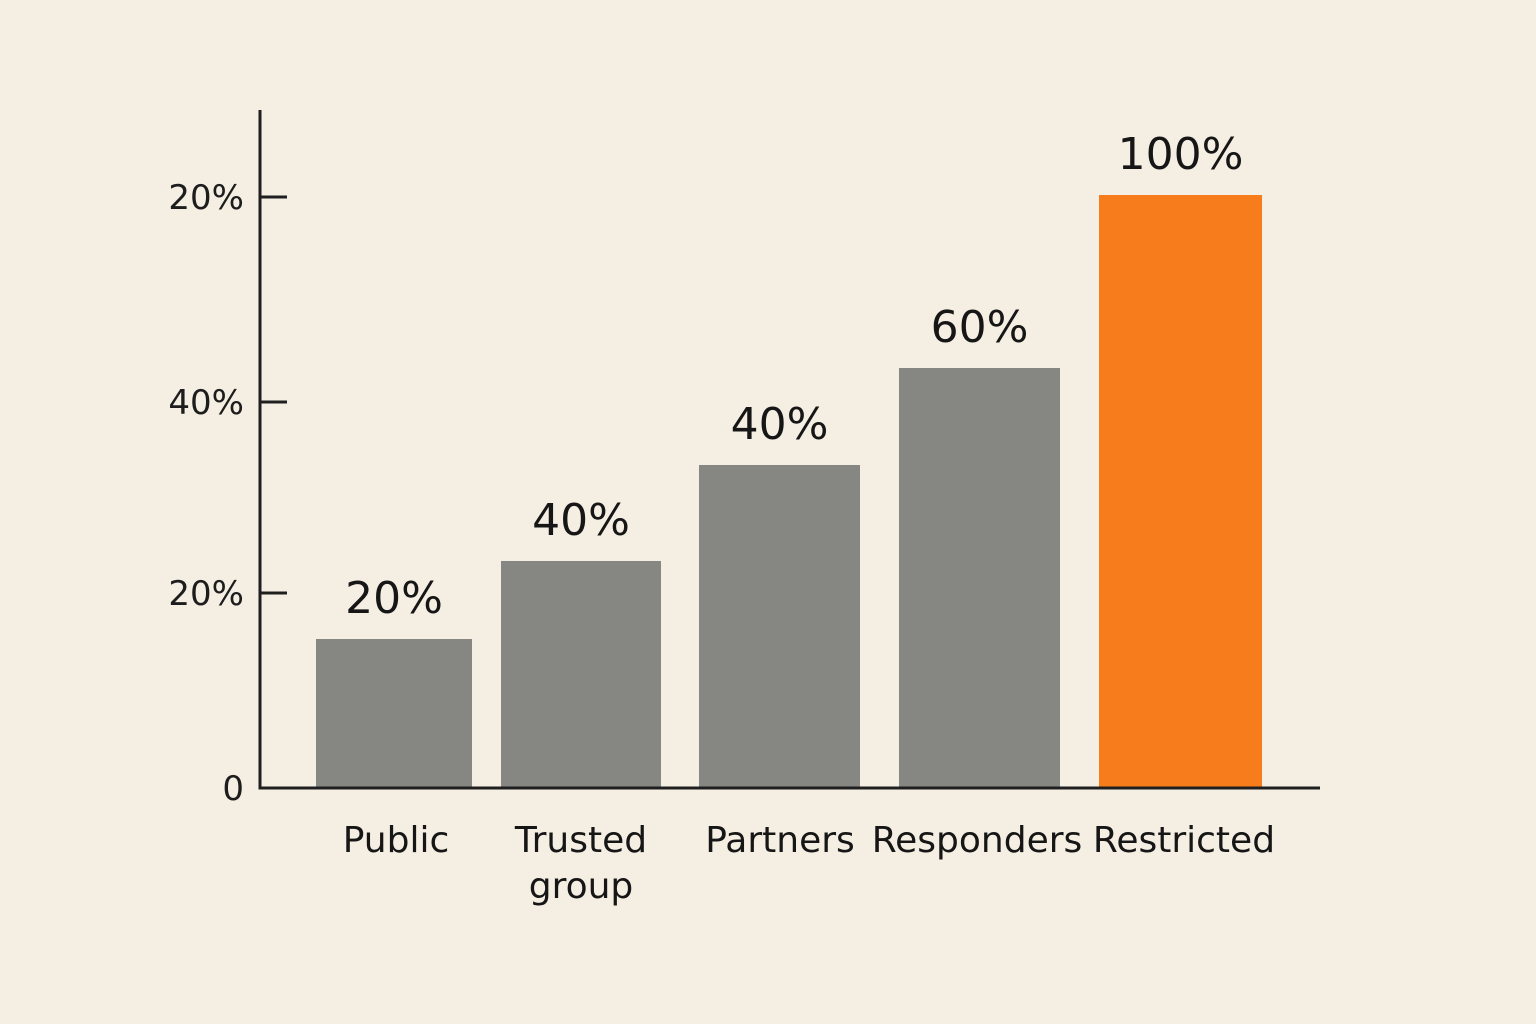  Describe the element at coordinates (227, 459) in the screenshot. I see `y-axis: 0 20% 40% 20%` at that location.